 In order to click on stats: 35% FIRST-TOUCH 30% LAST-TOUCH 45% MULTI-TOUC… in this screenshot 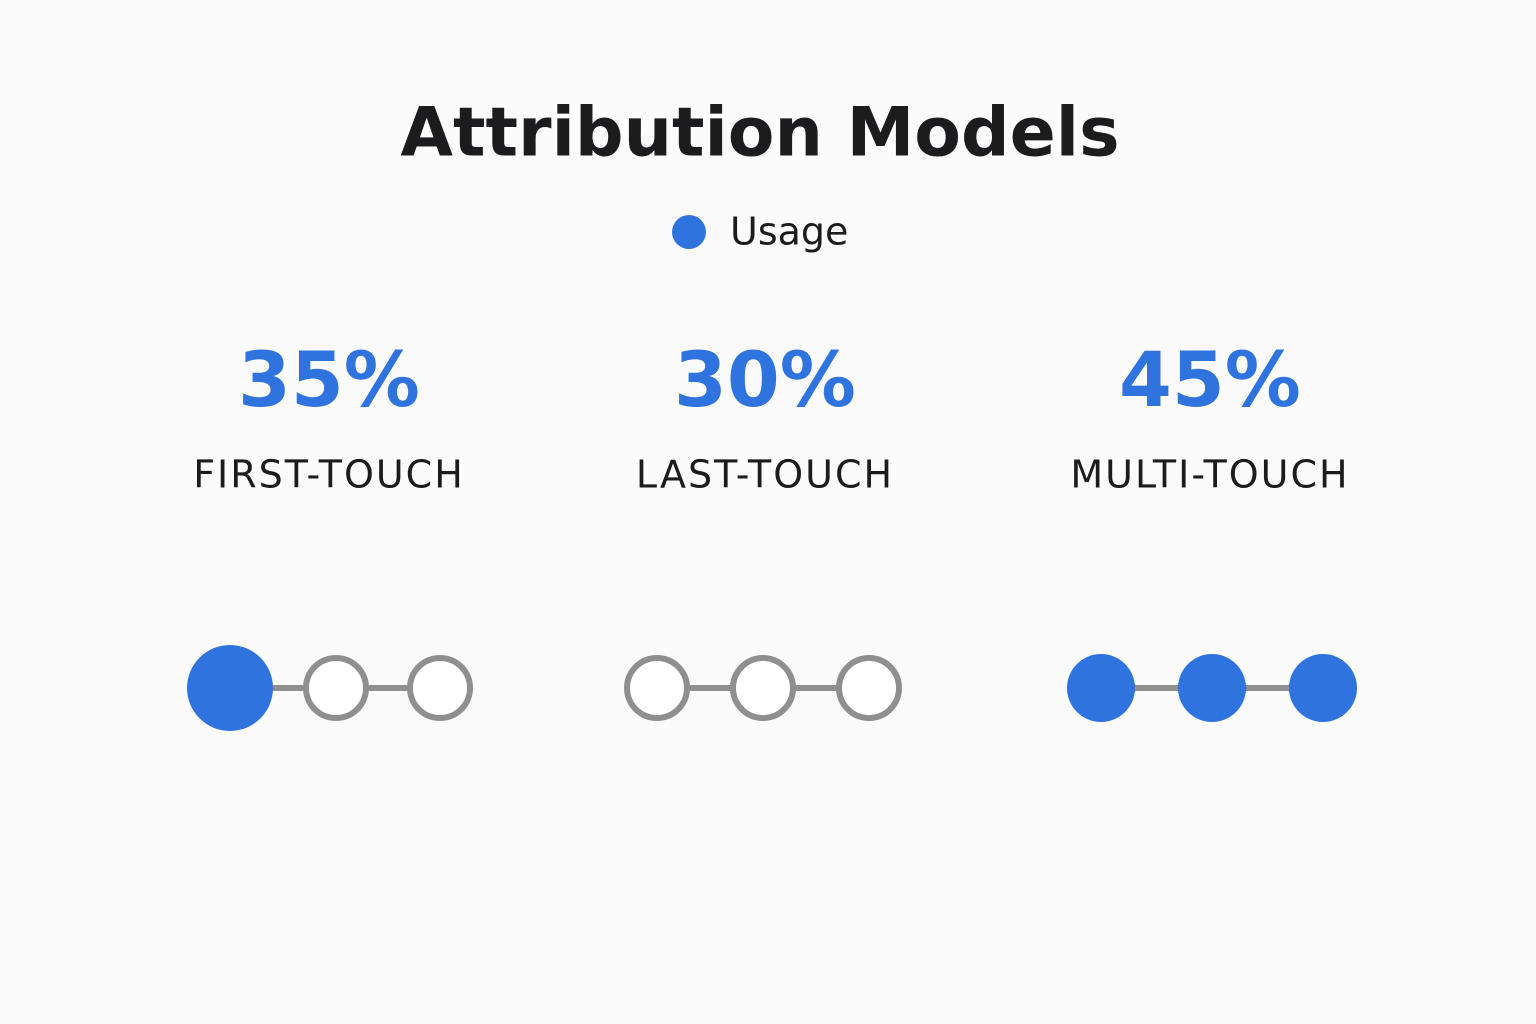, I will do `click(771, 416)`.